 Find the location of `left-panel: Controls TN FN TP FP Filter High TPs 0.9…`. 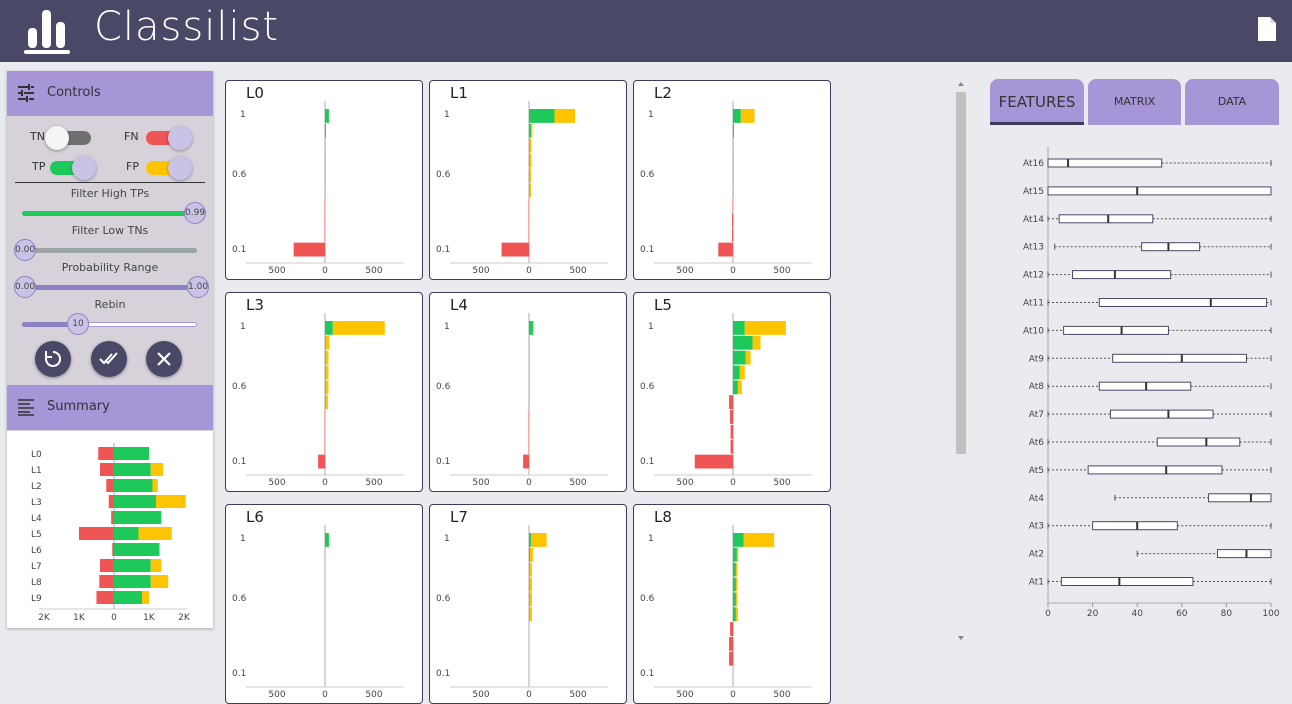

left-panel: Controls TN FN TP FP Filter High TPs 0.9… is located at coordinates (110, 349).